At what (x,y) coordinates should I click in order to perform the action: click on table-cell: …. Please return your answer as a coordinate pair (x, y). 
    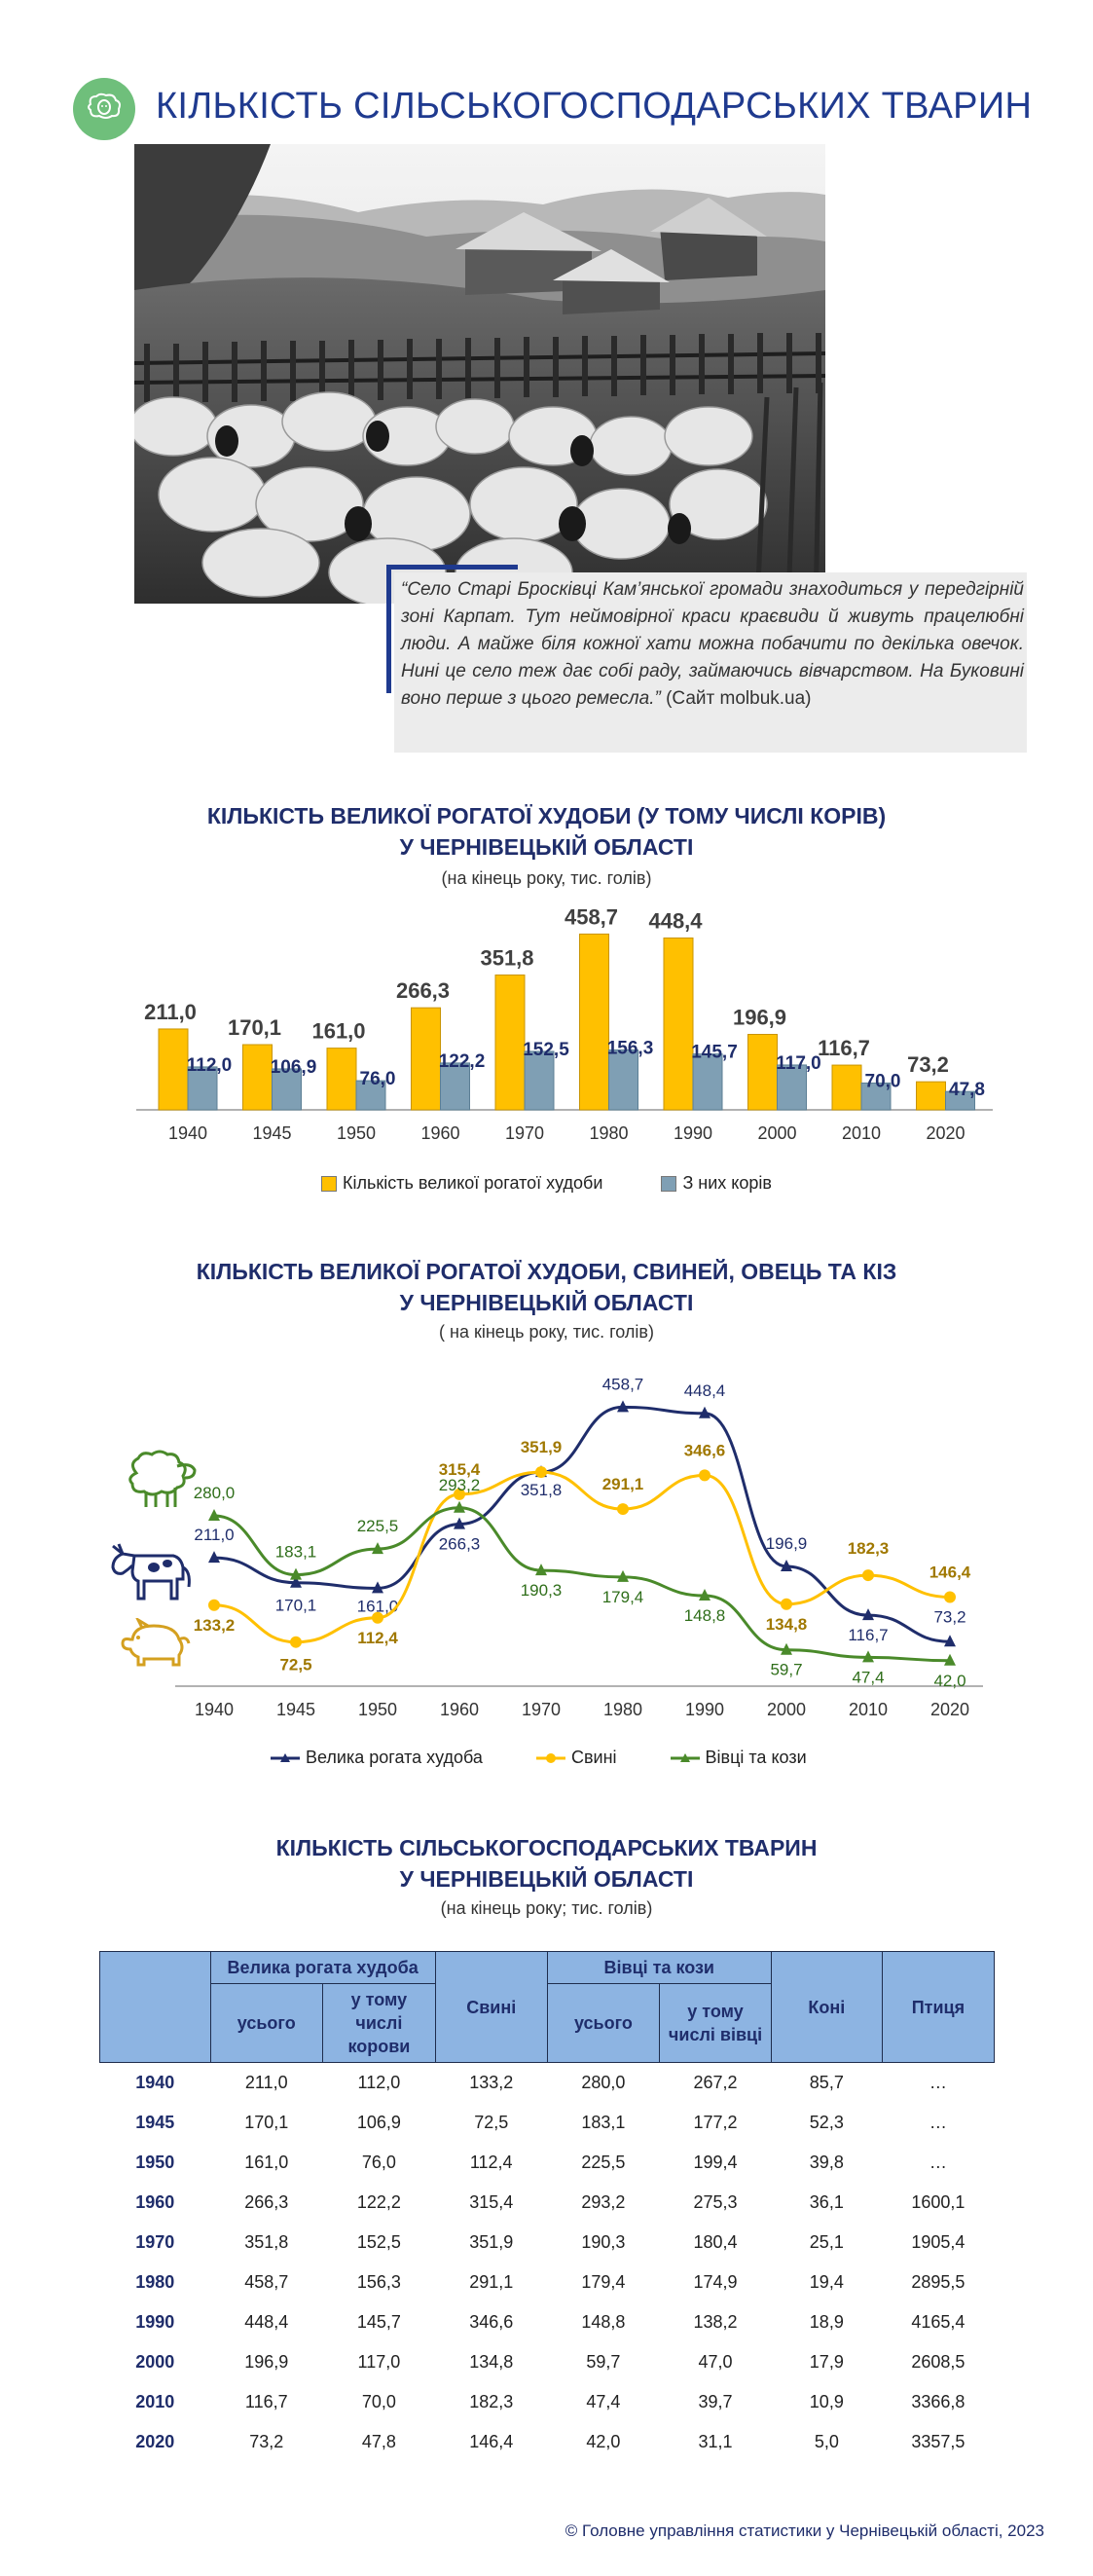
    Looking at the image, I should click on (938, 2082).